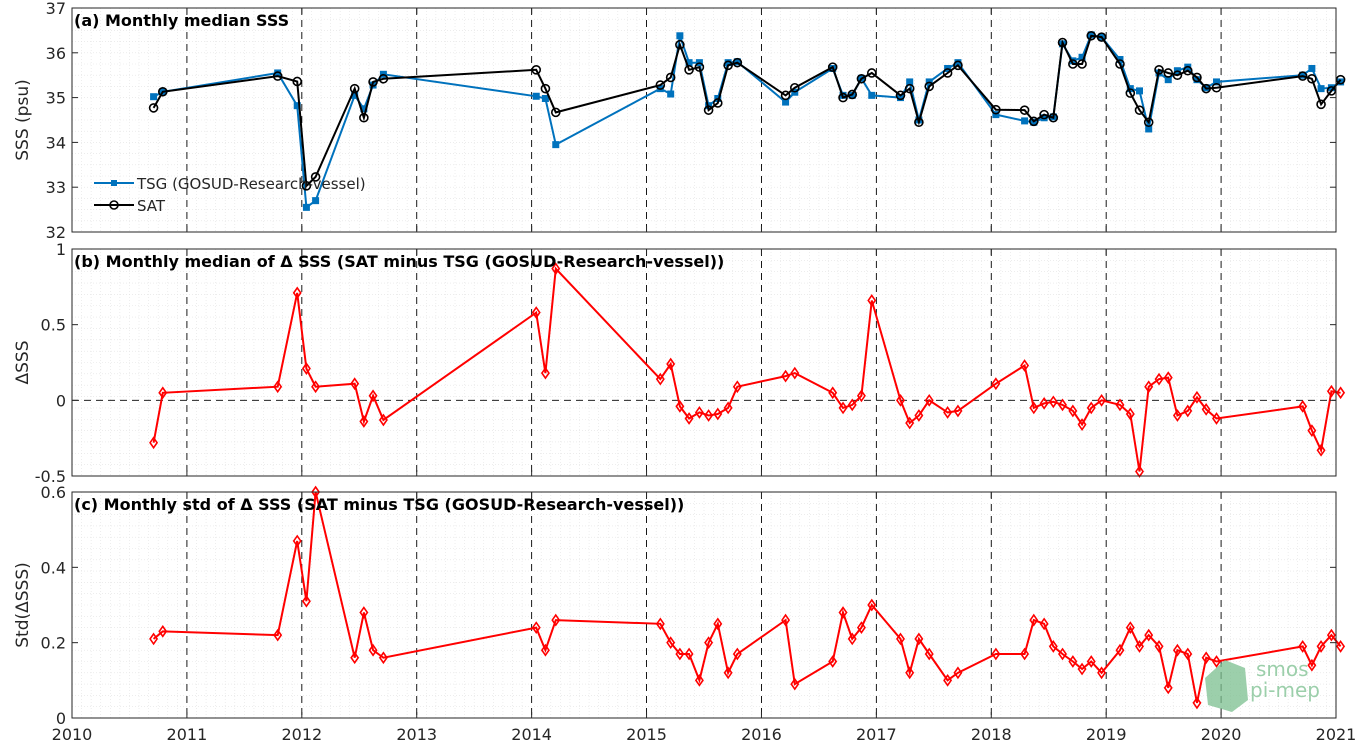 Image resolution: width=1359 pixels, height=745 pixels. I want to click on y-tick-label: 35, so click(56, 98).